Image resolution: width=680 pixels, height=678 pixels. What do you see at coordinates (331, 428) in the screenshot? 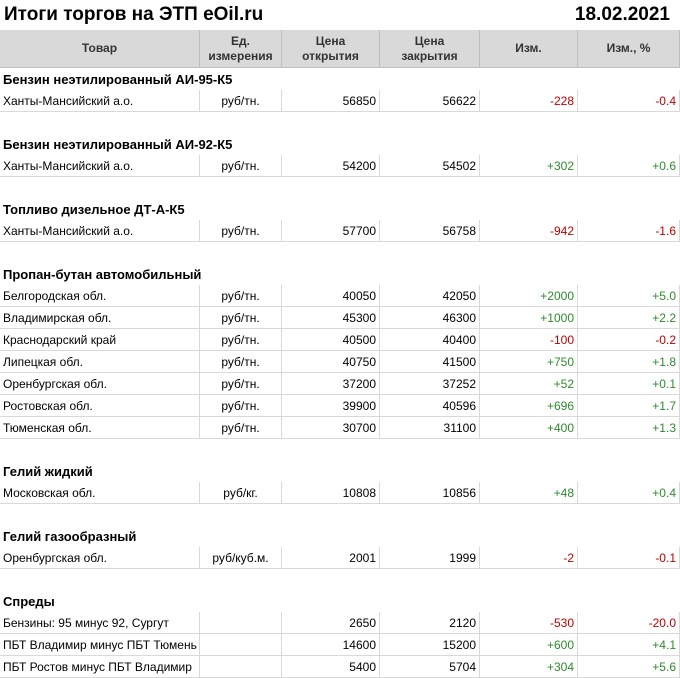
I see `open-price: 30700` at bounding box center [331, 428].